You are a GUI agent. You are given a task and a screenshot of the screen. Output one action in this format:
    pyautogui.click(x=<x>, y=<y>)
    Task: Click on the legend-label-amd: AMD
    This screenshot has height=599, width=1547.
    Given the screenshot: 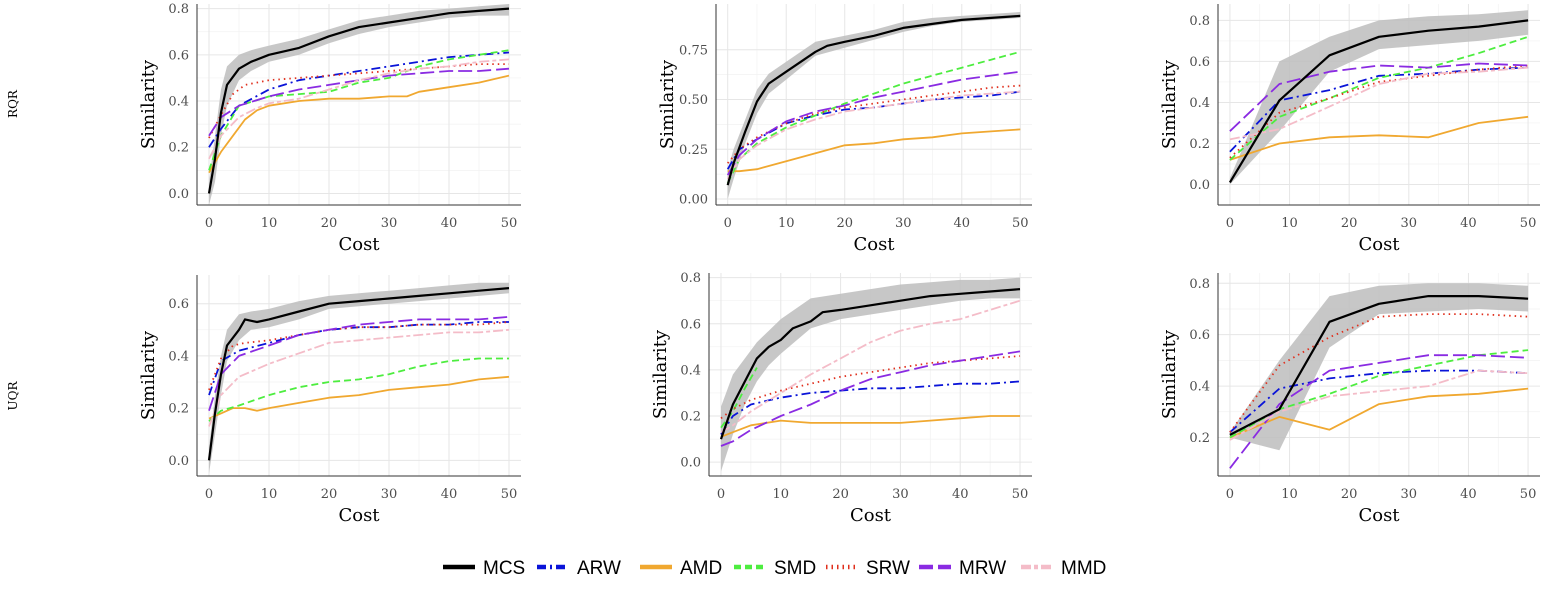 What is the action you would take?
    pyautogui.click(x=701, y=568)
    